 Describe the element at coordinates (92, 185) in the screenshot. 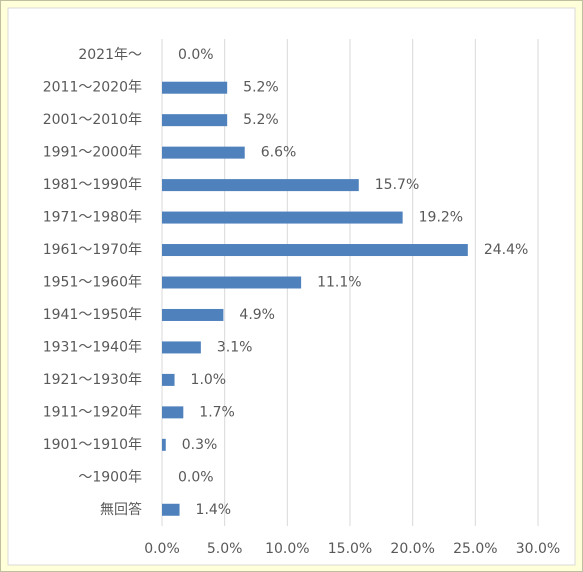

I see `y-tick-label: 1981～1990年` at that location.